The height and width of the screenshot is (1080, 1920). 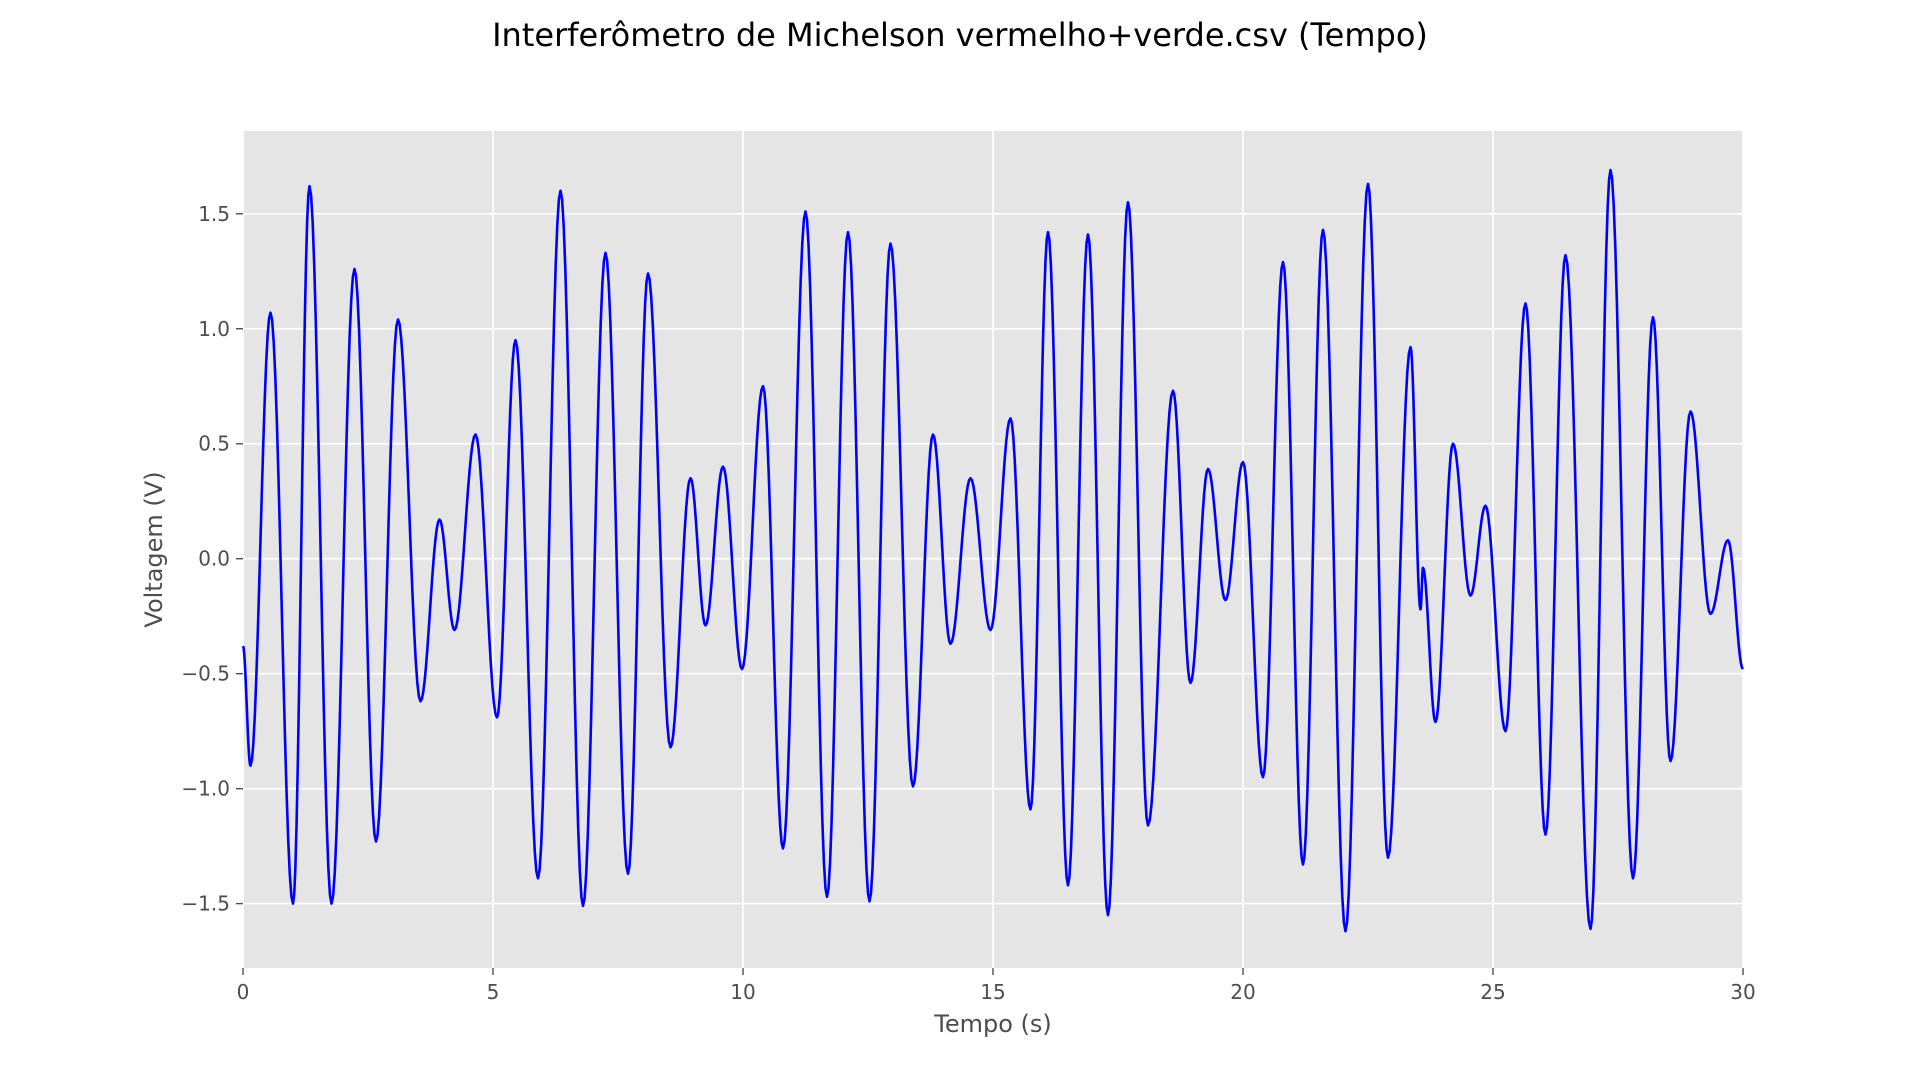 What do you see at coordinates (154, 549) in the screenshot?
I see `y-axis-label: Voltagem (V)` at bounding box center [154, 549].